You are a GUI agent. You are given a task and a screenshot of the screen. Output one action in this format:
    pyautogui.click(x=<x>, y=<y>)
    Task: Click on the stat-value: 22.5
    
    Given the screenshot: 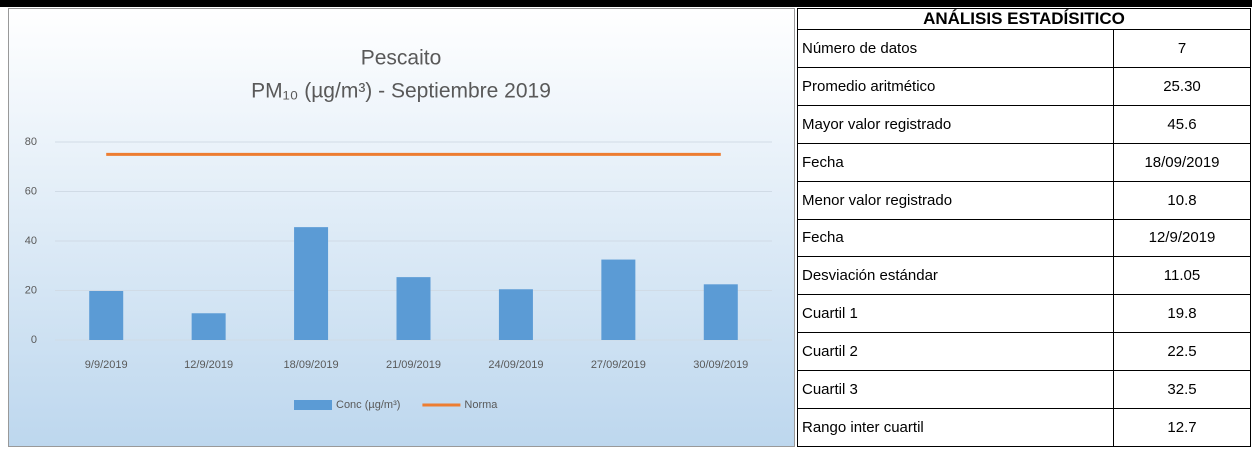 What is the action you would take?
    pyautogui.click(x=1182, y=352)
    